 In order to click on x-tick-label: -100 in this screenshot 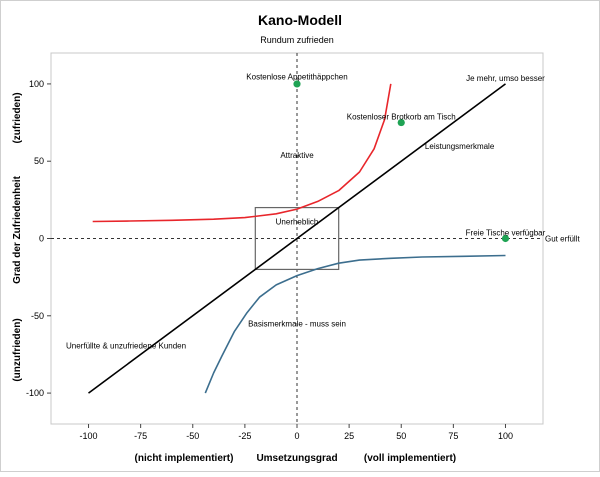, I will do `click(89, 436)`.